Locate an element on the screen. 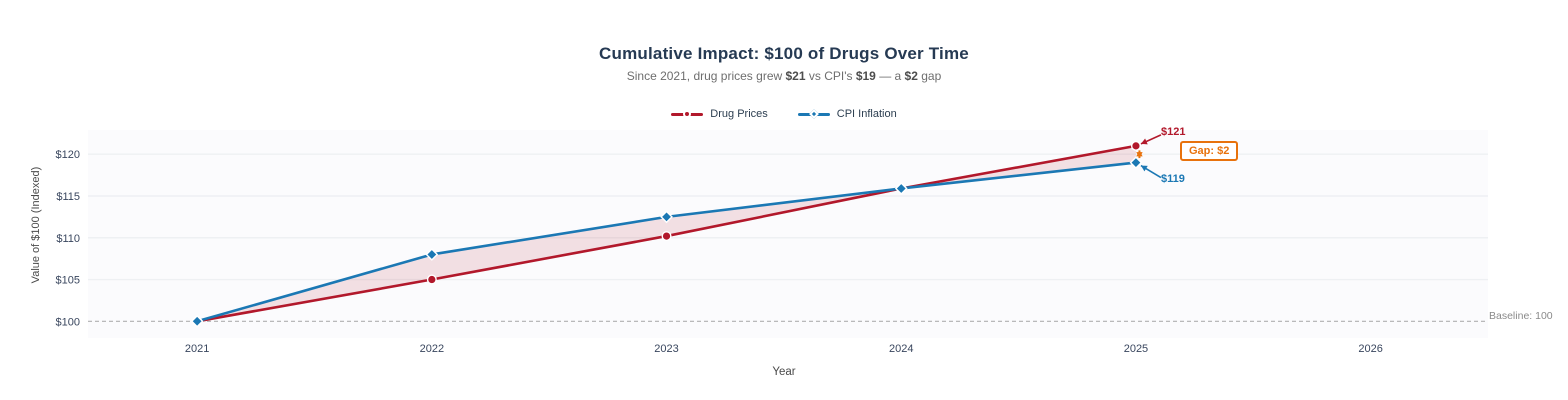  x-tick-label: 2022 is located at coordinates (432, 349).